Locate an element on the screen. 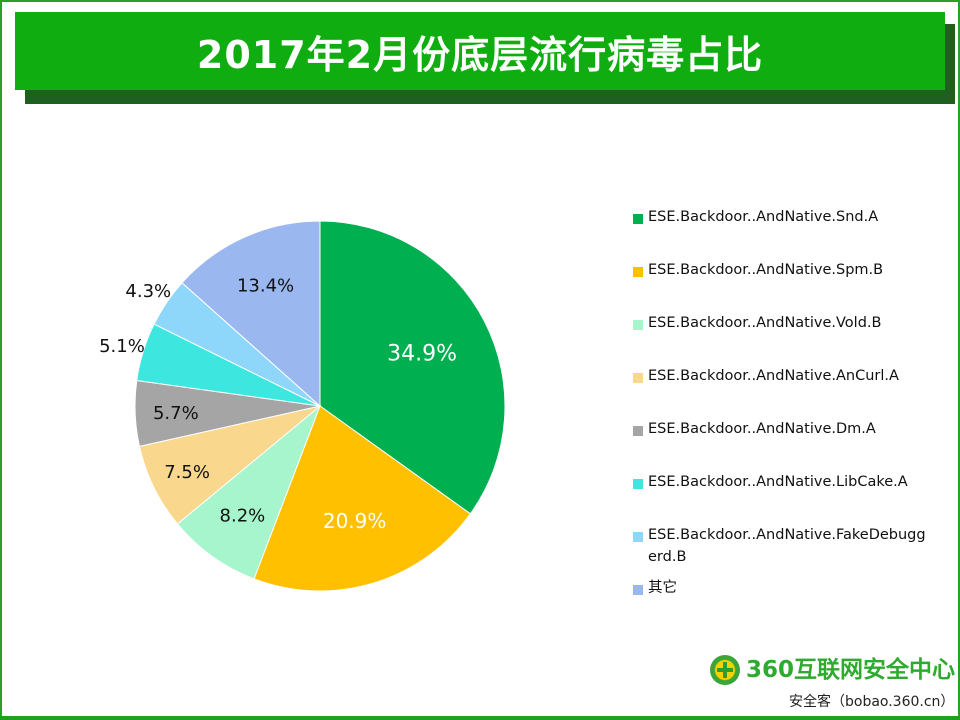  legend-item: 其它 is located at coordinates (783, 589).